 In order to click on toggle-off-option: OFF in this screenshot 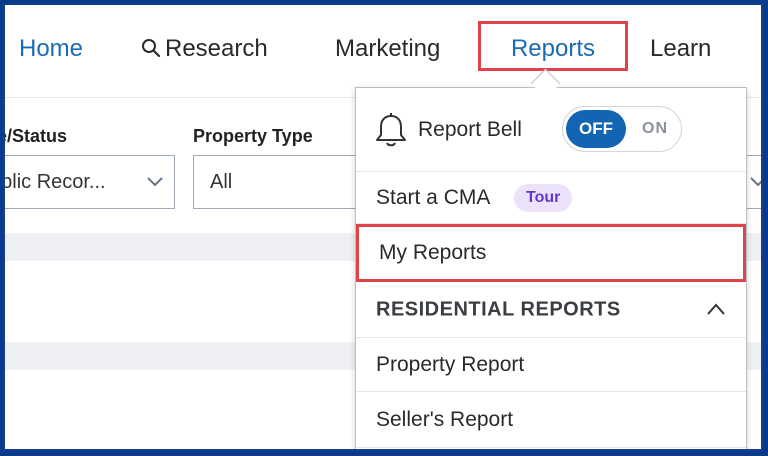, I will do `click(596, 129)`.